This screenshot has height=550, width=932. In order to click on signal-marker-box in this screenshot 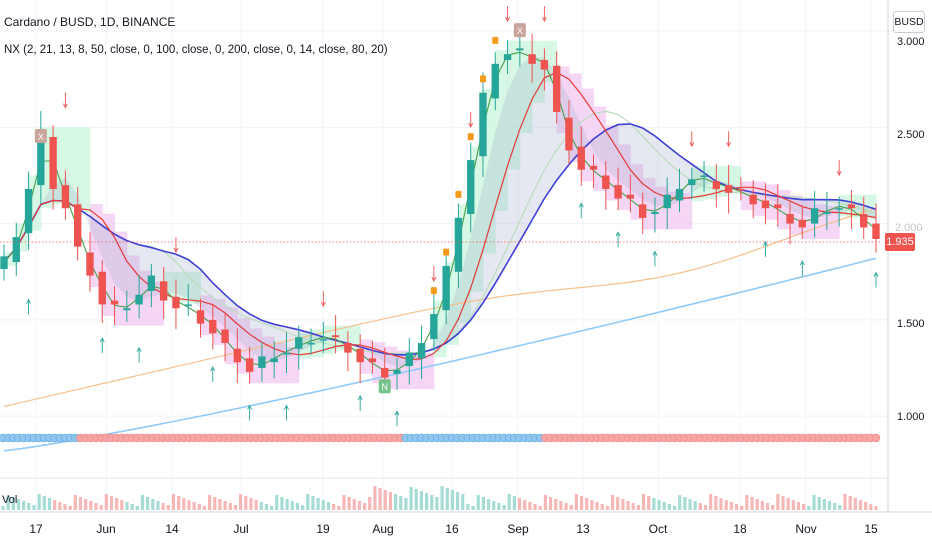, I will do `click(384, 386)`.